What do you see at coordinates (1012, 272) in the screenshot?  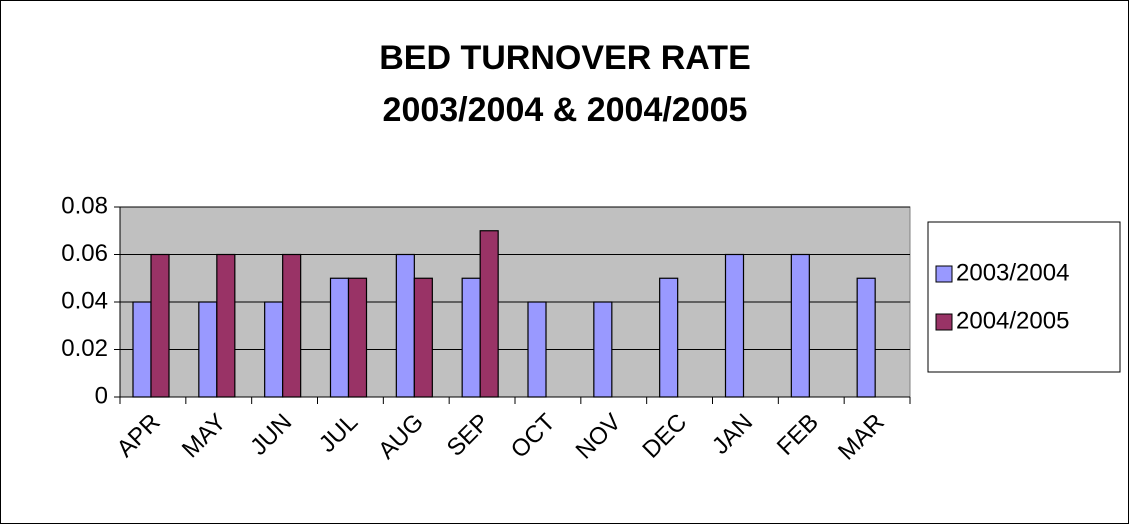 I see `legend-label: 2003/2004` at bounding box center [1012, 272].